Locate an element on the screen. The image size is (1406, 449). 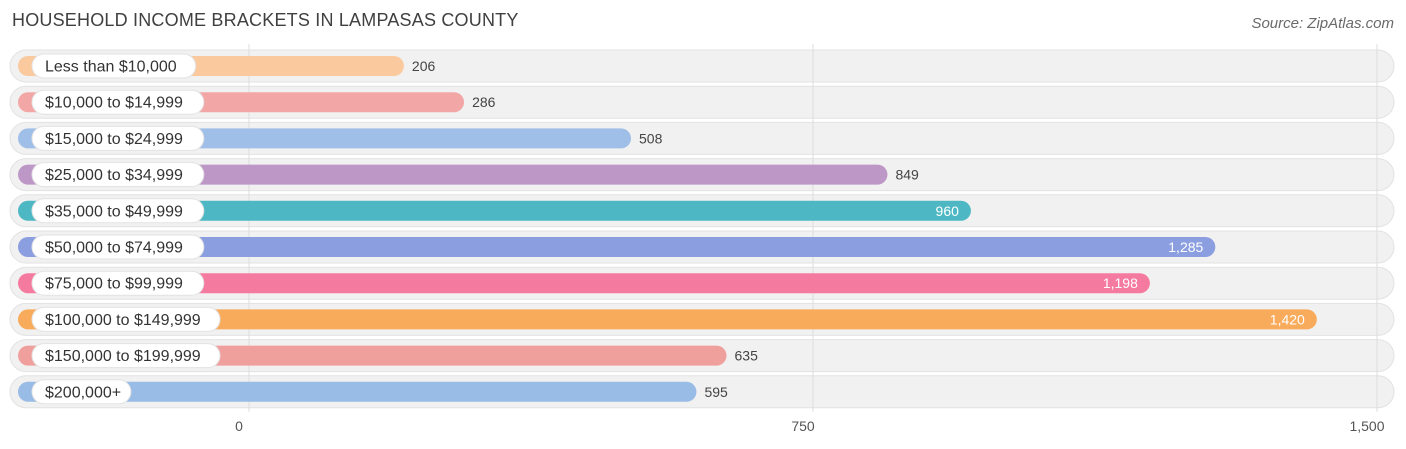
category-label: $10,000 to $14,999 is located at coordinates (114, 103).